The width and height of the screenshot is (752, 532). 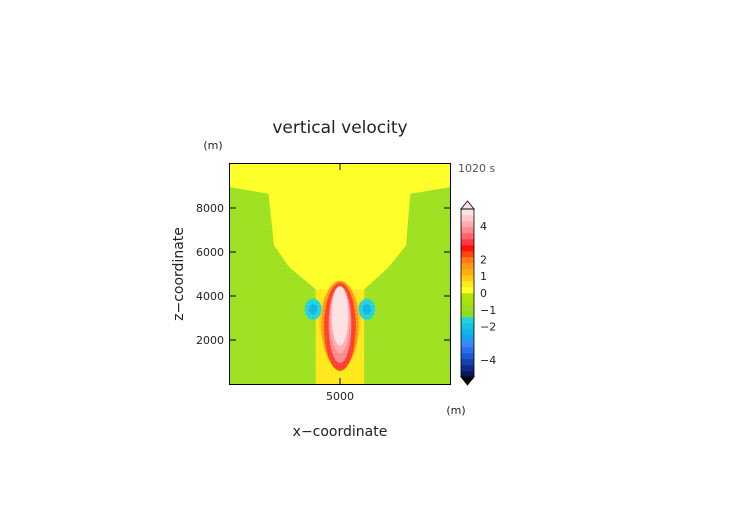 What do you see at coordinates (455, 410) in the screenshot?
I see `x-unit-label: (m)` at bounding box center [455, 410].